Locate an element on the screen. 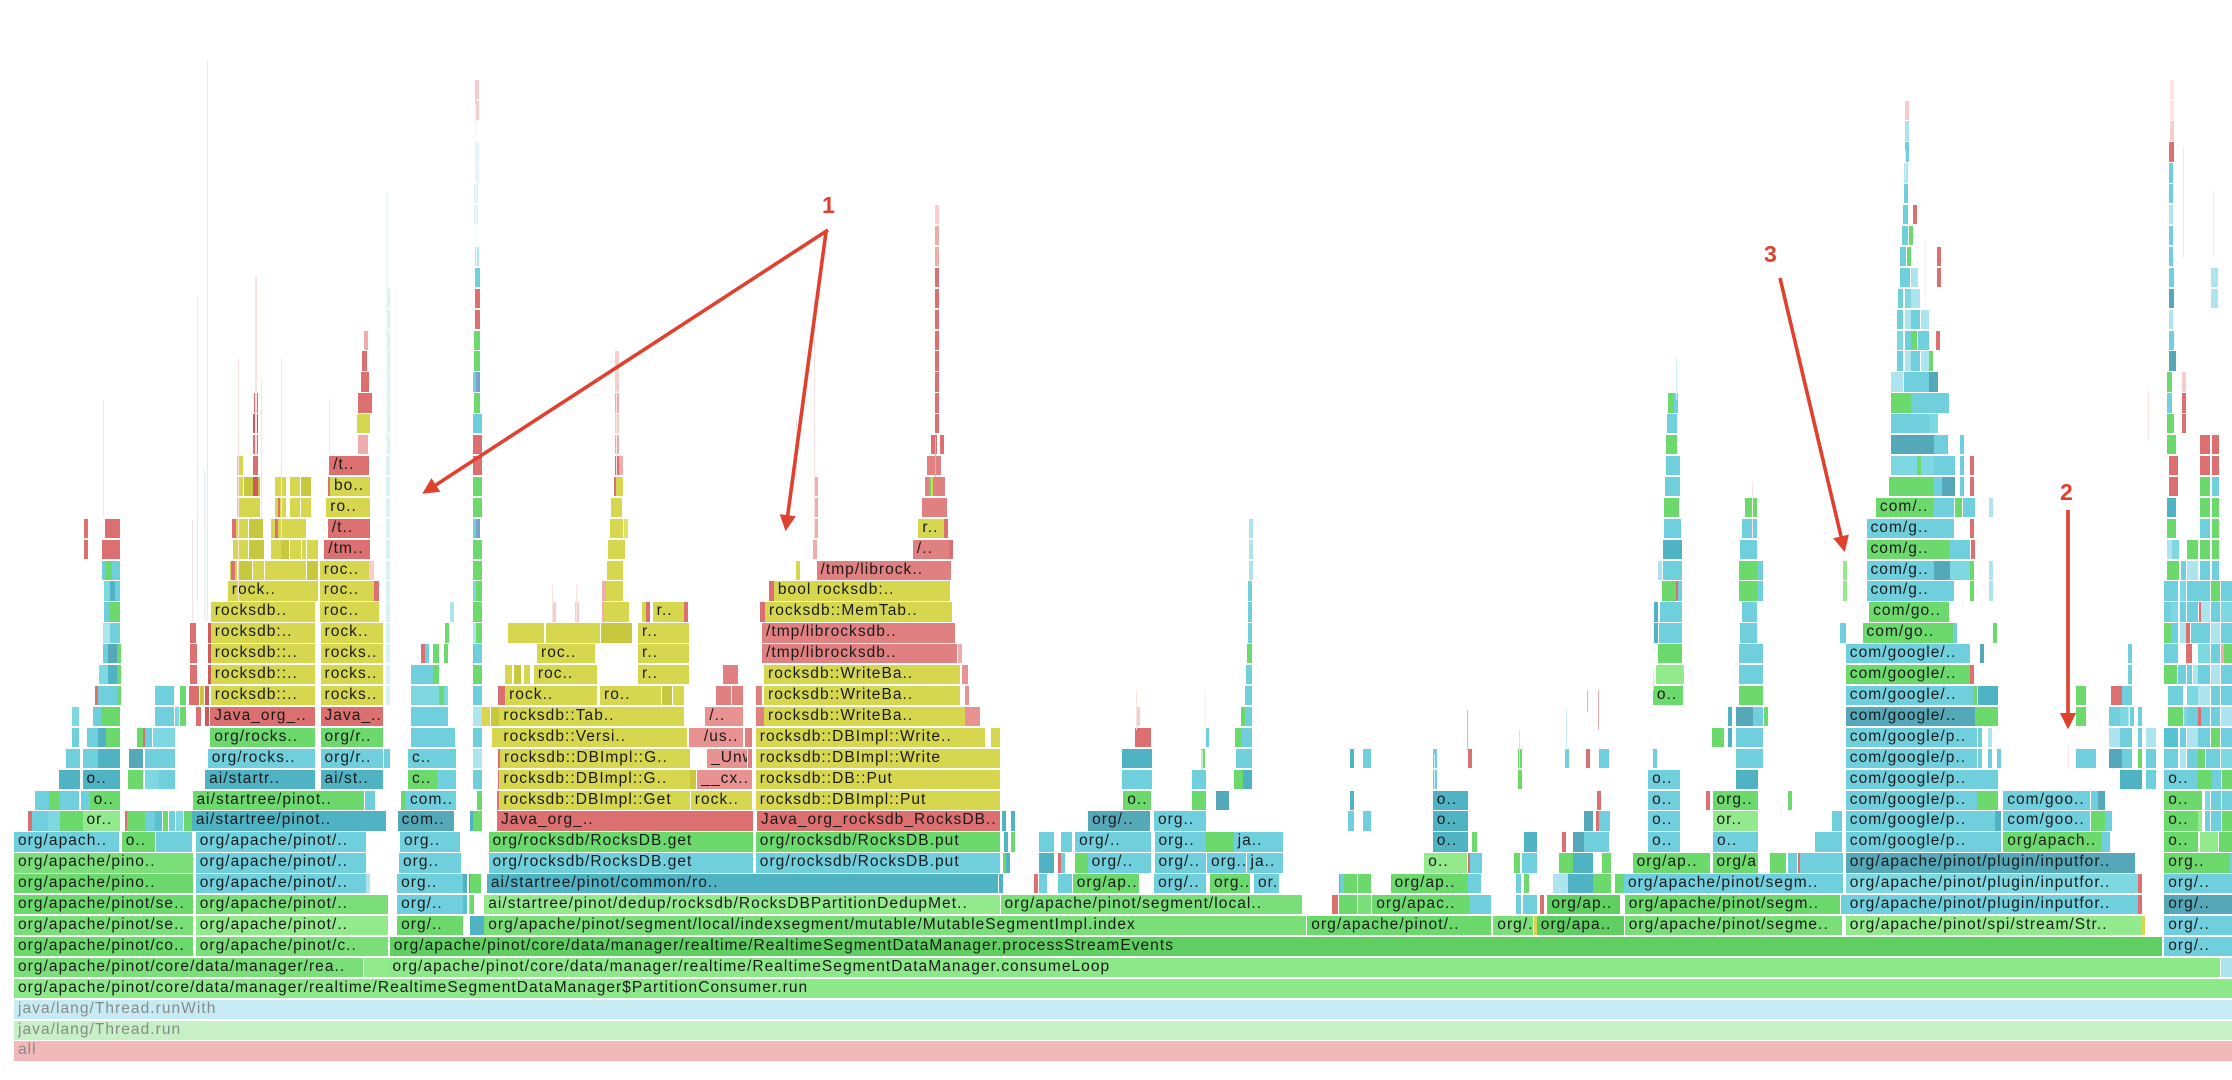 Image resolution: width=2232 pixels, height=1080 pixels. svg-text: 2 is located at coordinates (2066, 492).